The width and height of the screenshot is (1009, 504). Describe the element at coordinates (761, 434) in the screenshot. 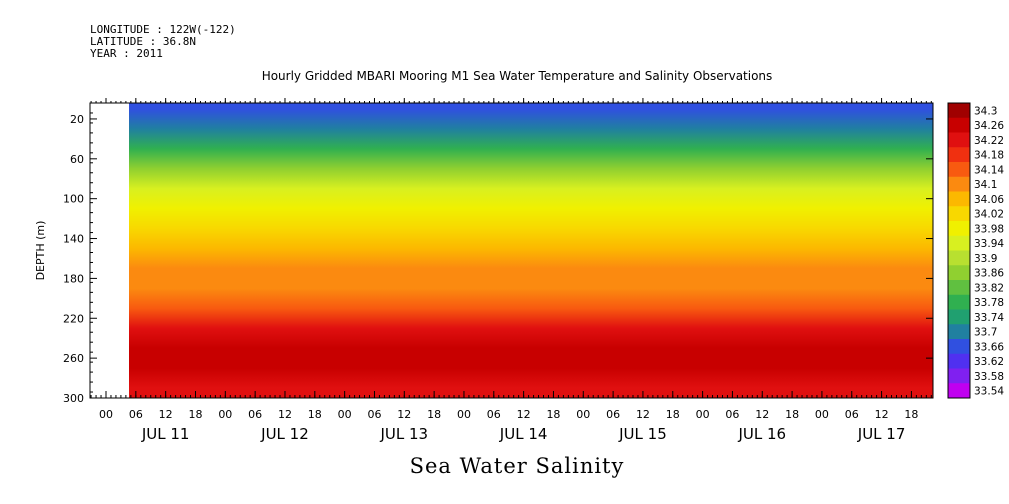

I see `x-day-label: JUL 16` at that location.